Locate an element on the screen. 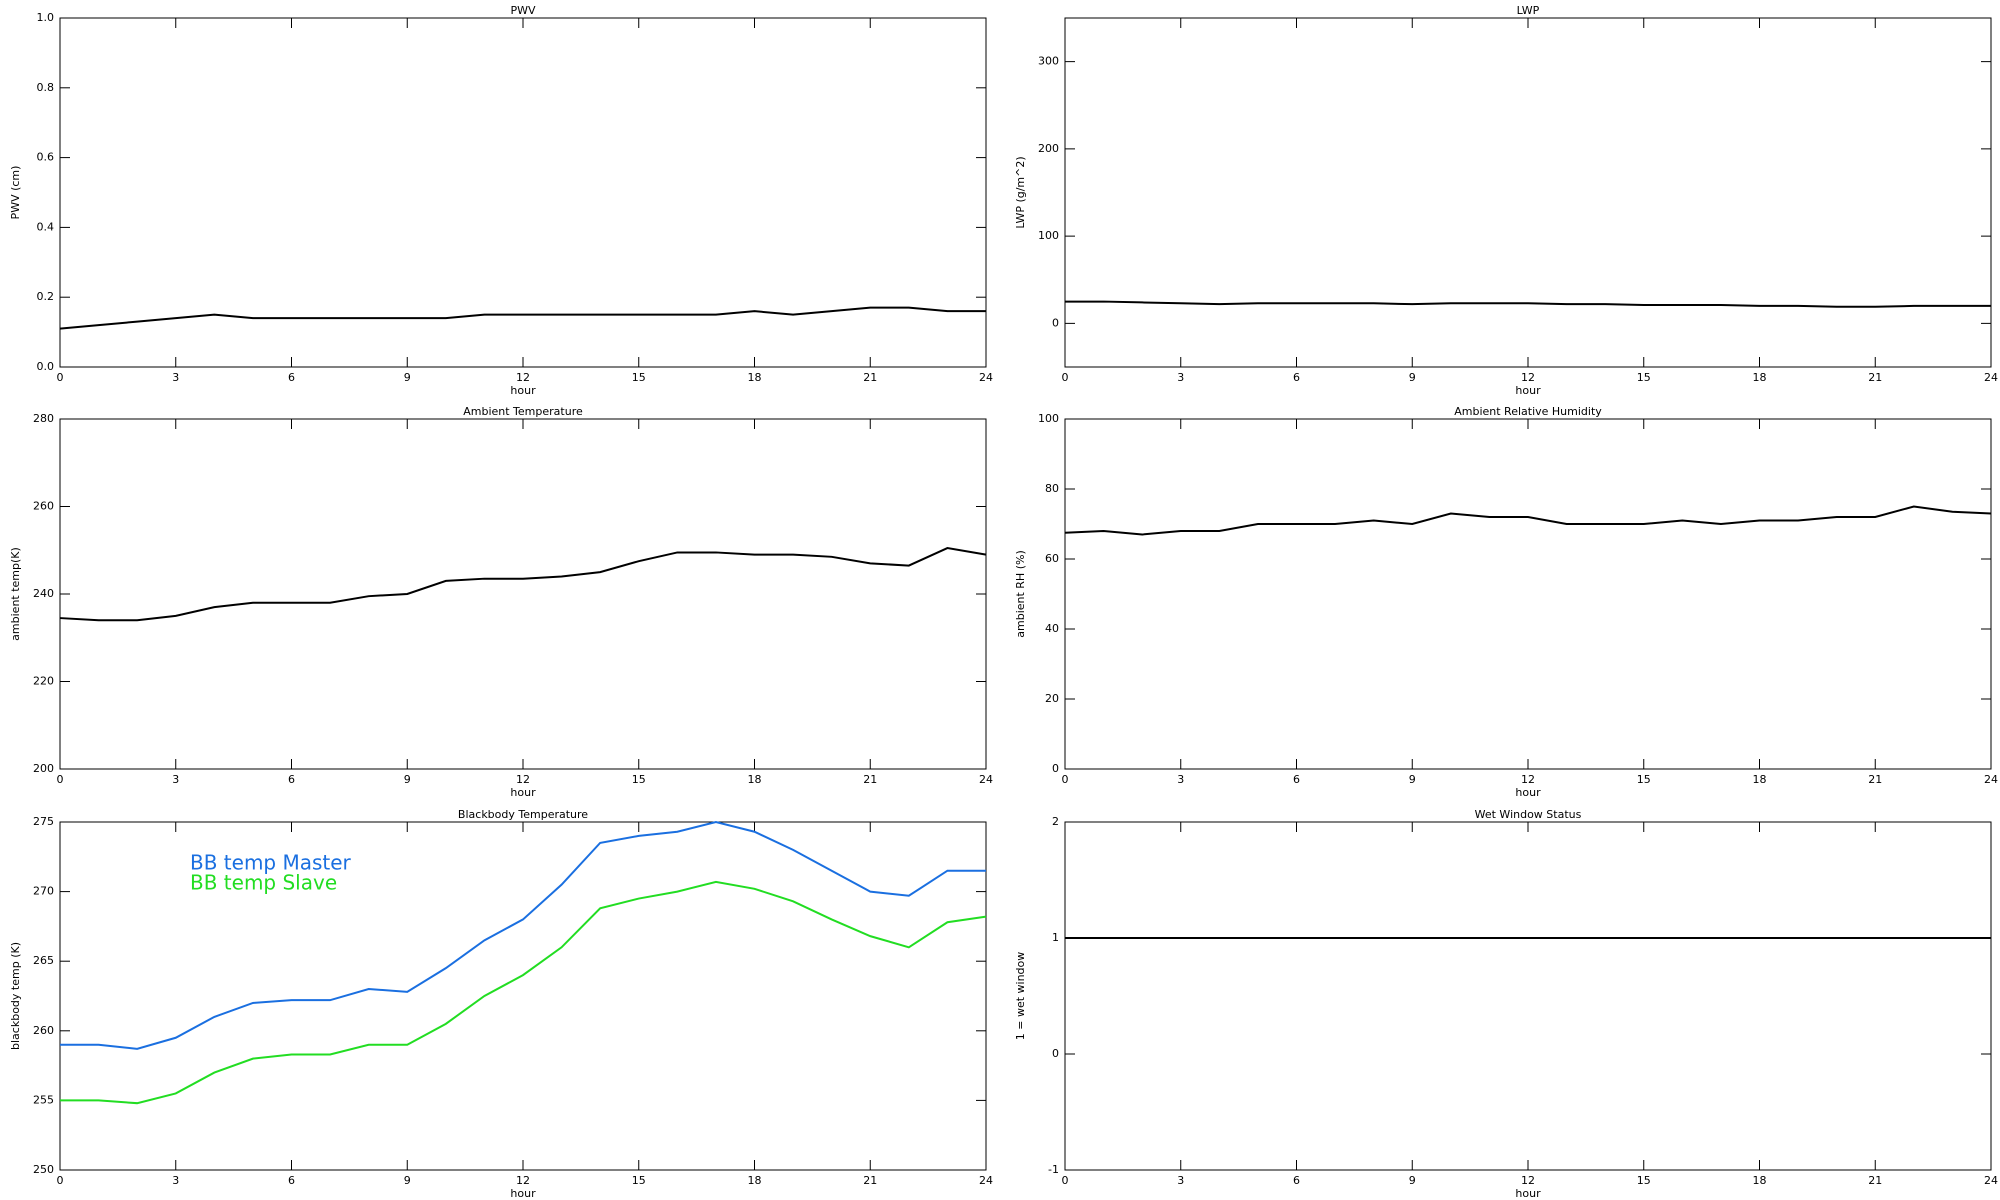  y-tick-label: 80 is located at coordinates (1052, 488).